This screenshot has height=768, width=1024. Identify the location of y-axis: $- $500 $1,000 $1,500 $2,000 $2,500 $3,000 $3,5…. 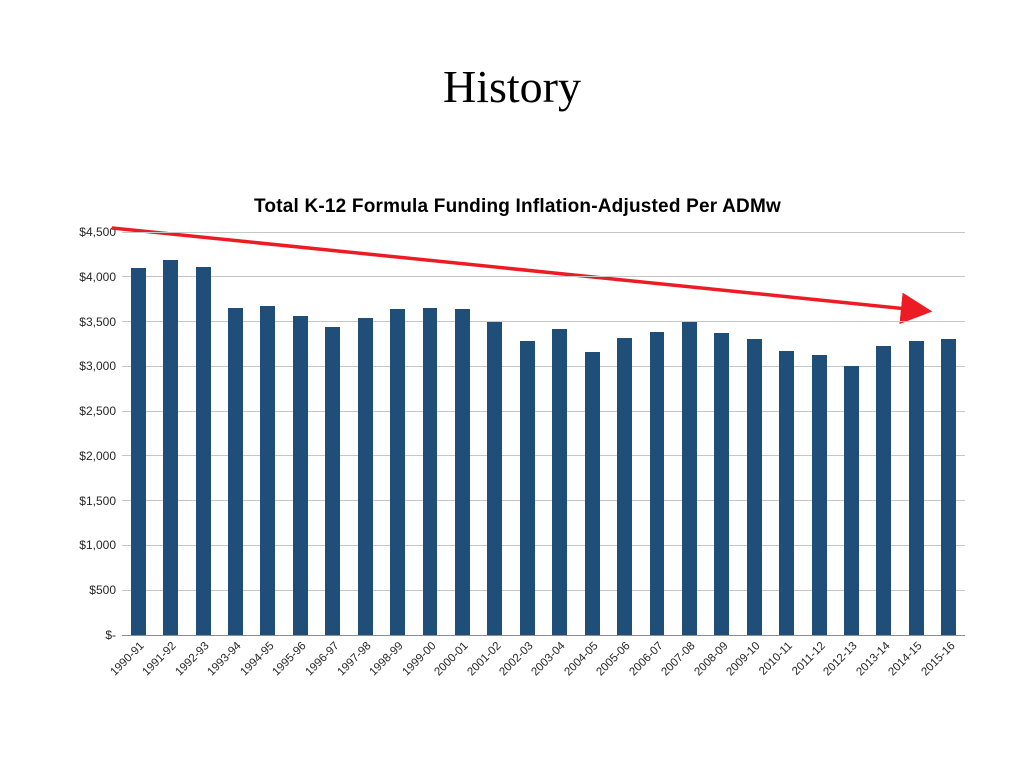
(96, 433).